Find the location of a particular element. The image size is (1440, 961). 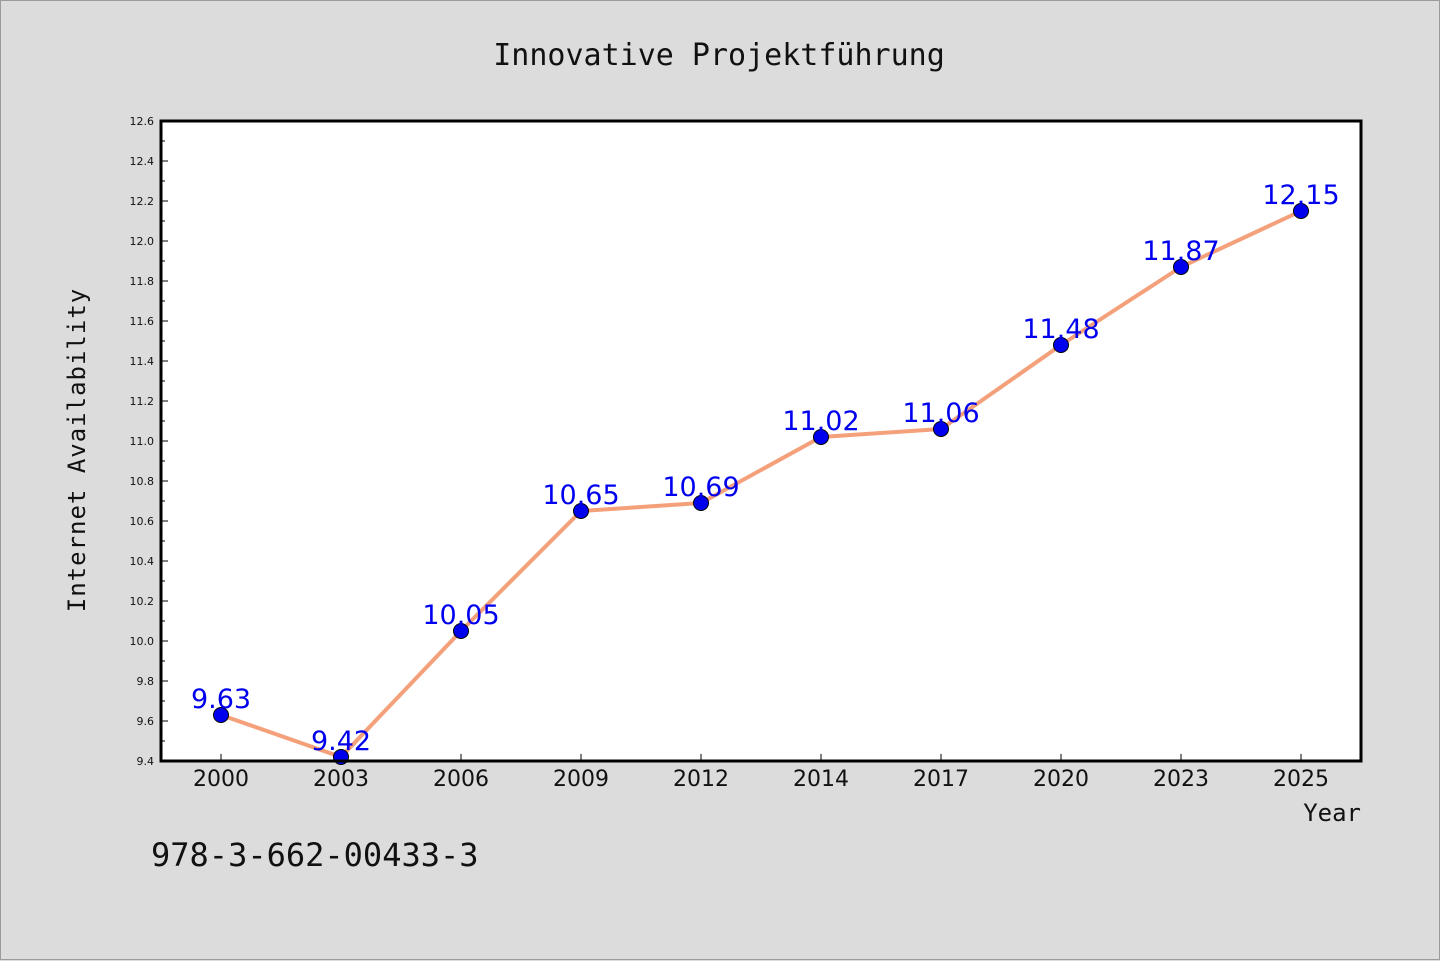

y-tick-label: 12.6 is located at coordinates (142, 121).